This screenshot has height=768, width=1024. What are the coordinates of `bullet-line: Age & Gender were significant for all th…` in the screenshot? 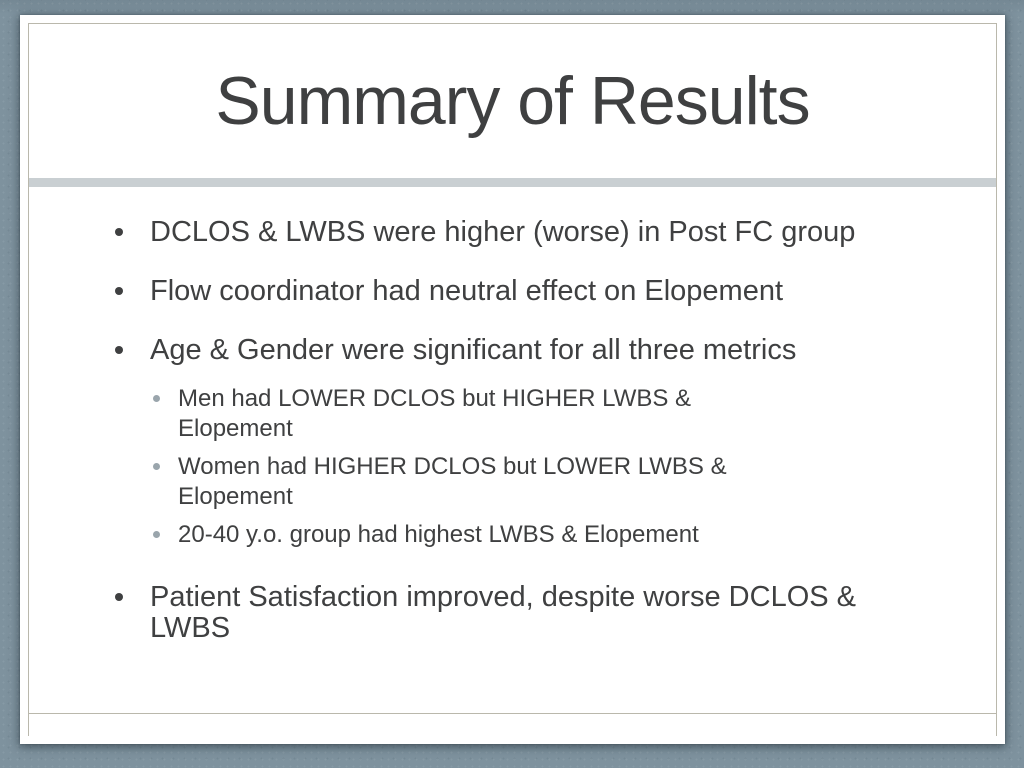 It's located at (473, 350).